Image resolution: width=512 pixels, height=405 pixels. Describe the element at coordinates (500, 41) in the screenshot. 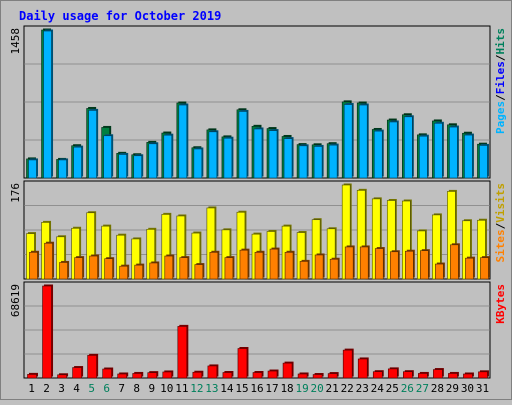

I see `legend-entry-hits: Hits` at that location.